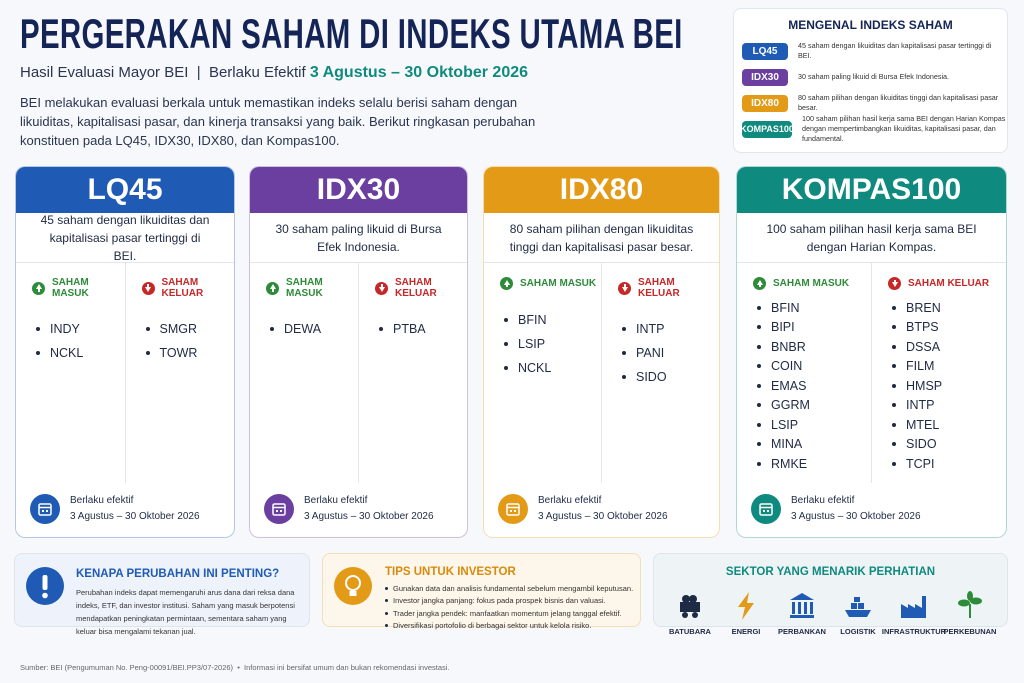 This screenshot has width=1024, height=683. What do you see at coordinates (135, 516) in the screenshot?
I see `effective-date: 3 Agustus – 30 Oktober 2026` at bounding box center [135, 516].